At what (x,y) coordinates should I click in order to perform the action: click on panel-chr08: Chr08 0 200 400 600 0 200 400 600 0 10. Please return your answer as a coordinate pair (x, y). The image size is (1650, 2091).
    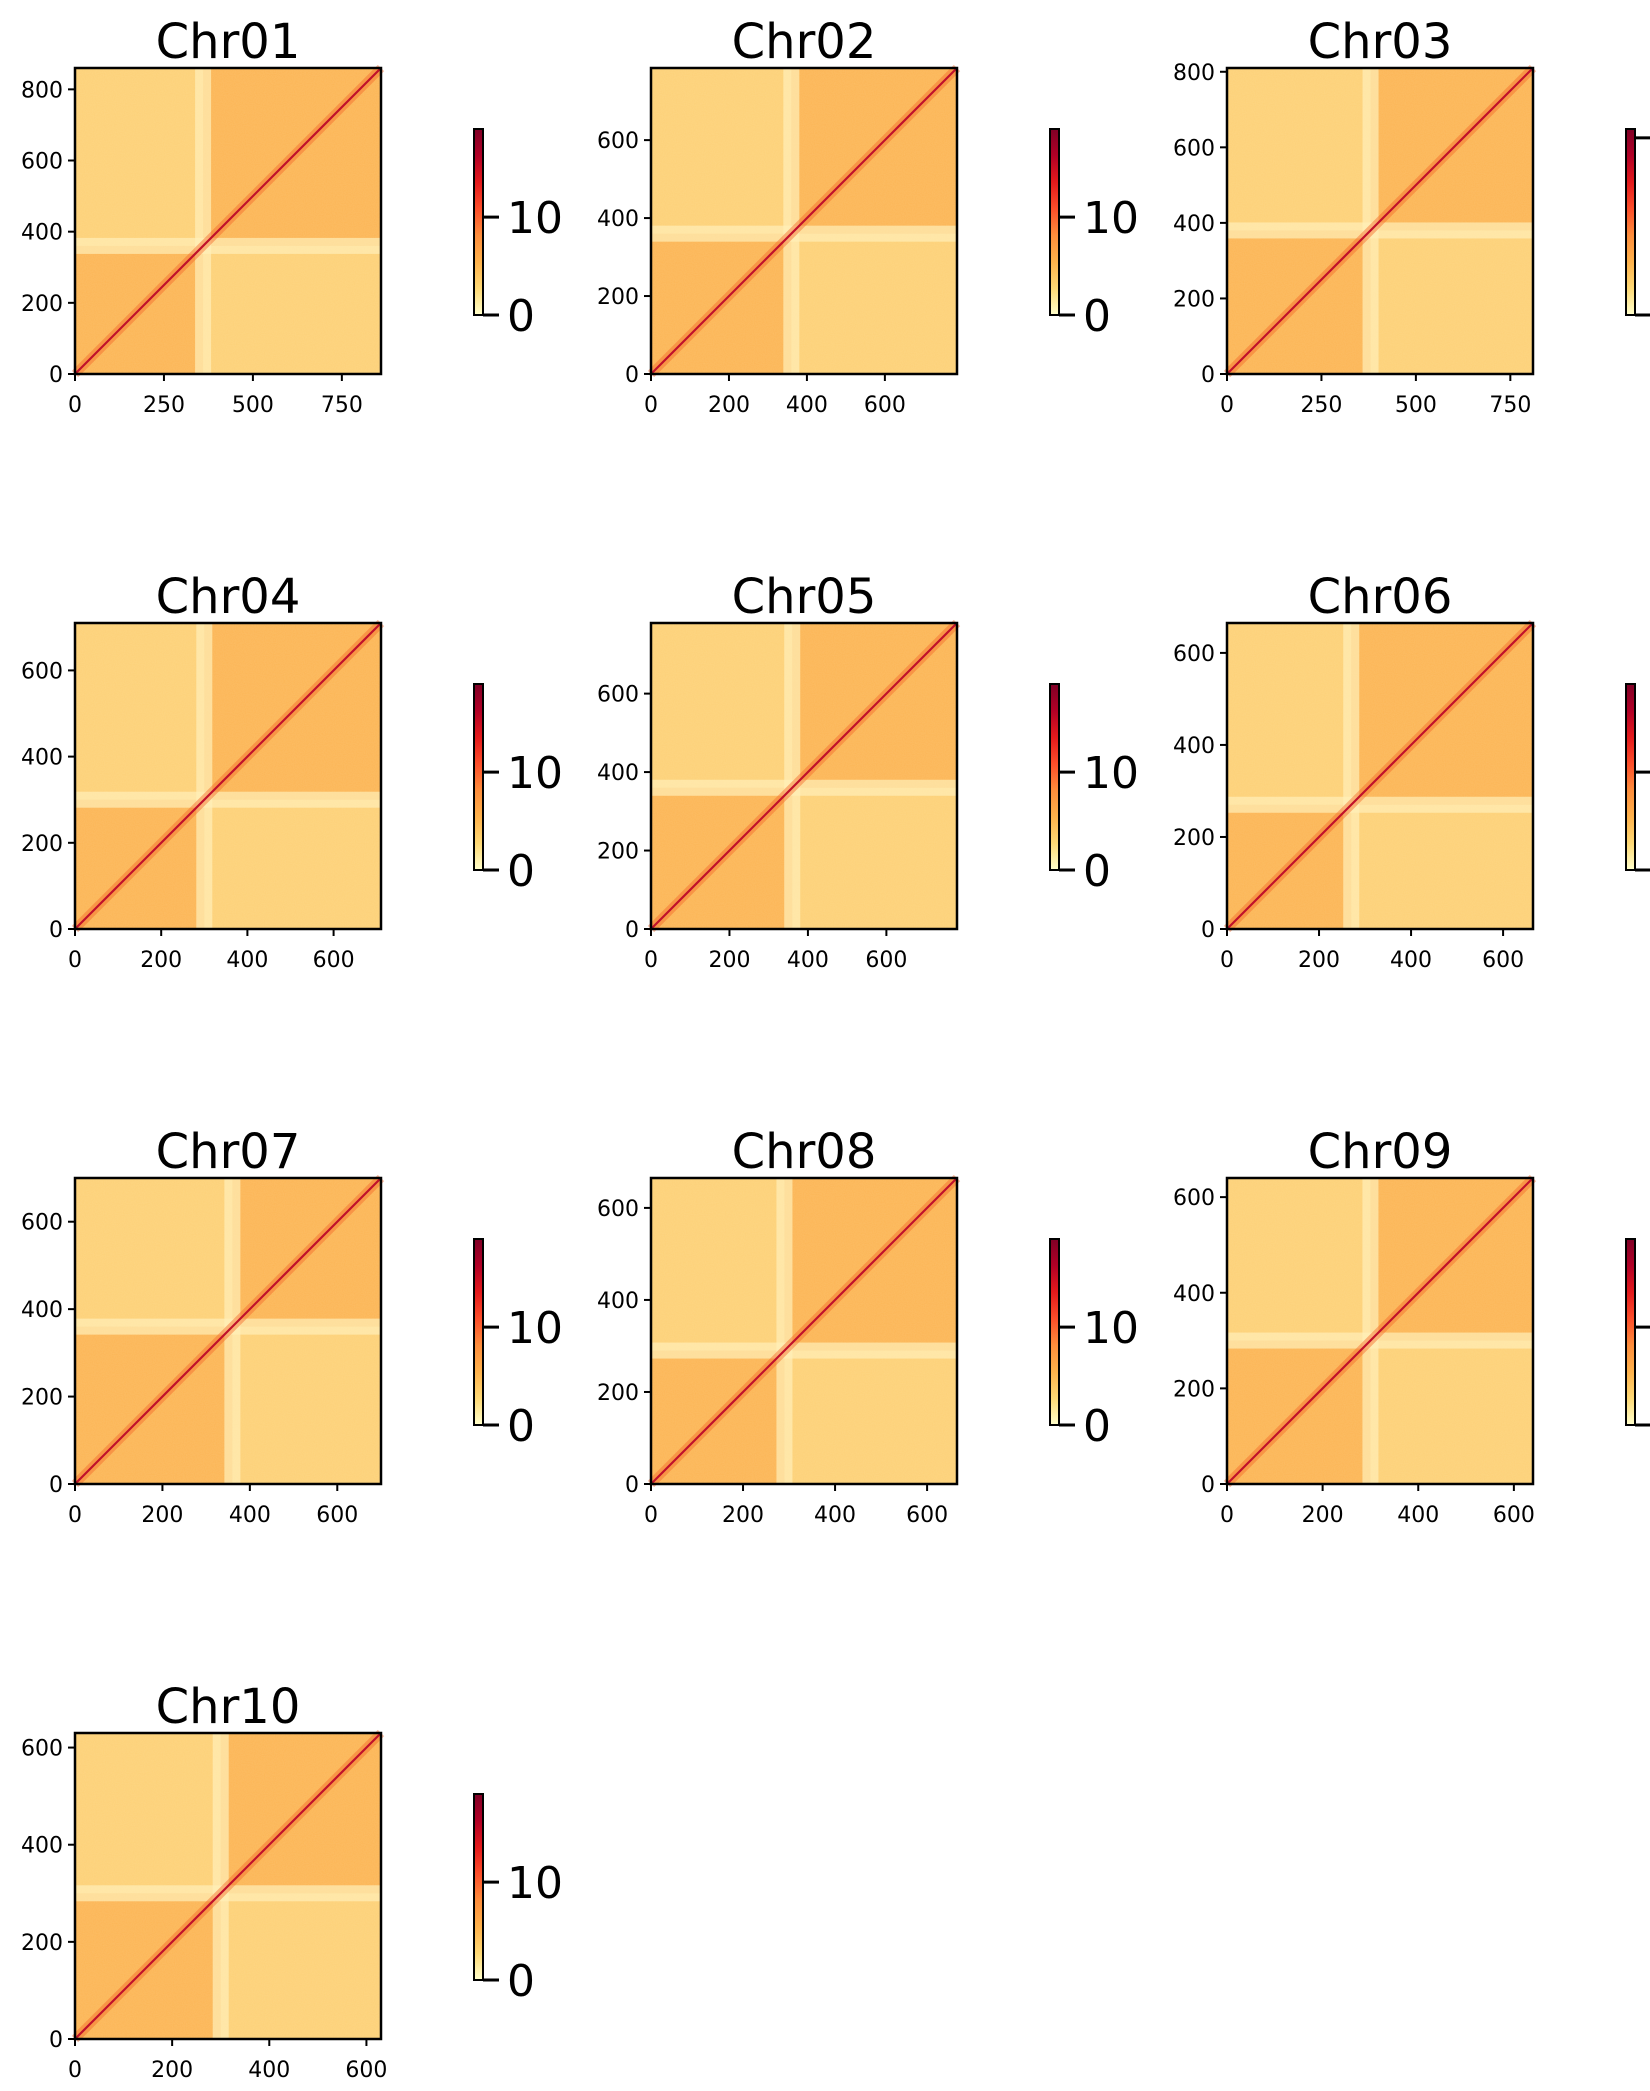
    Looking at the image, I should click on (868, 1326).